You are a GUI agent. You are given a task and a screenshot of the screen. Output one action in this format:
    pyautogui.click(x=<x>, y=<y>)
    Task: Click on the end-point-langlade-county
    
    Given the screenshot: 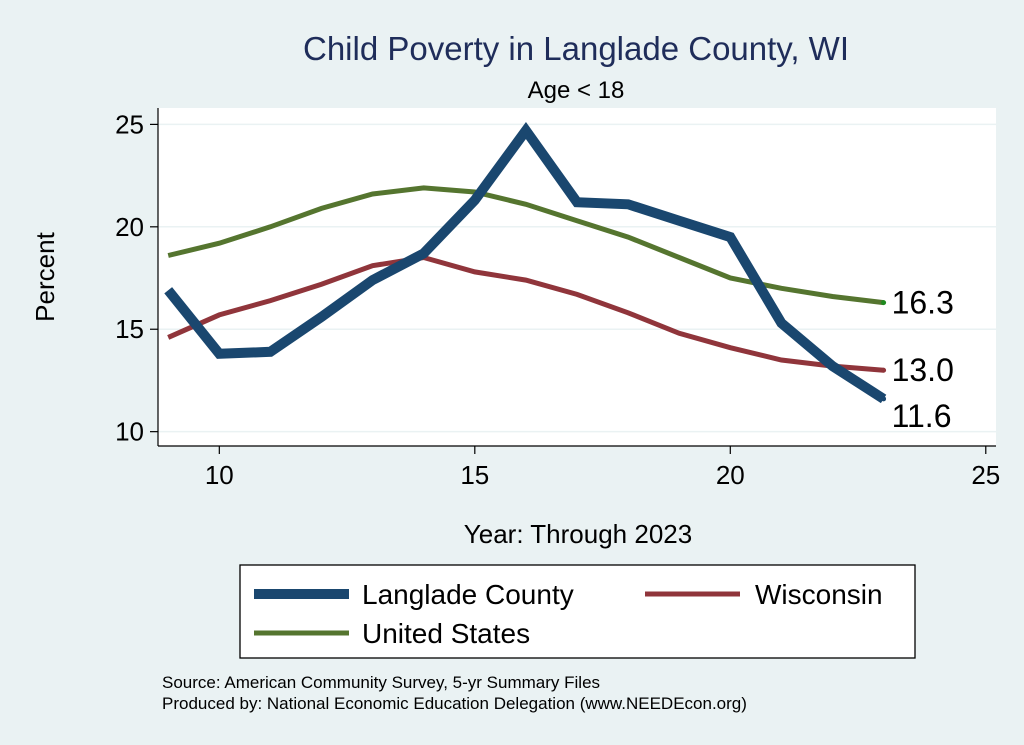 What is the action you would take?
    pyautogui.click(x=884, y=399)
    